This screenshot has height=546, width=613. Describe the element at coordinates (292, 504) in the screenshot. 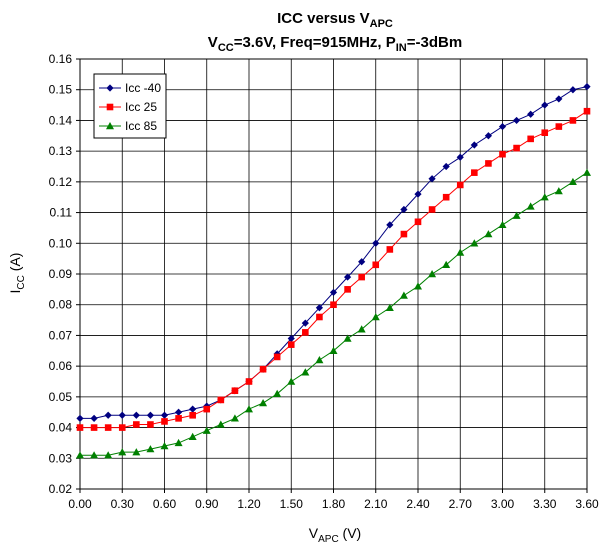

I see `x-tick-label: 1.50` at that location.